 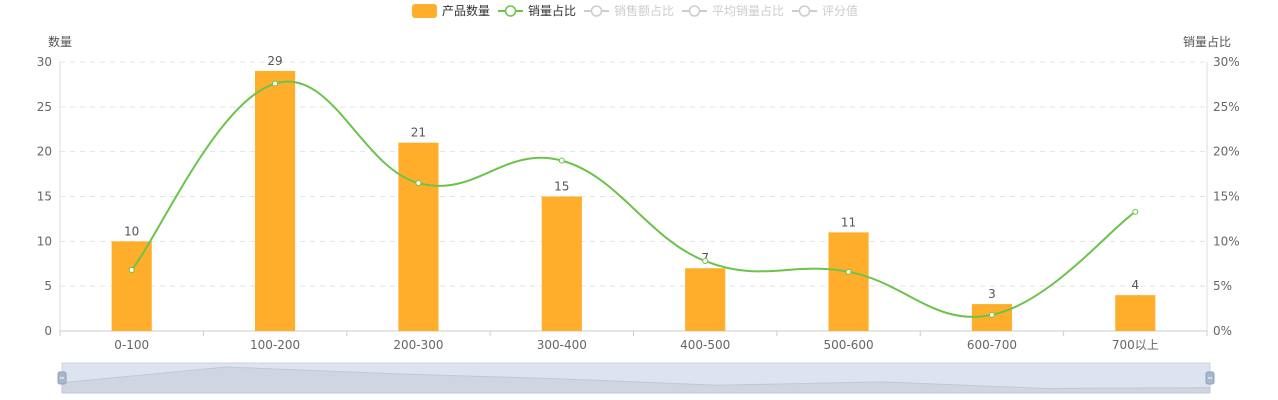 I want to click on legend-label: 评分值, so click(x=840, y=10).